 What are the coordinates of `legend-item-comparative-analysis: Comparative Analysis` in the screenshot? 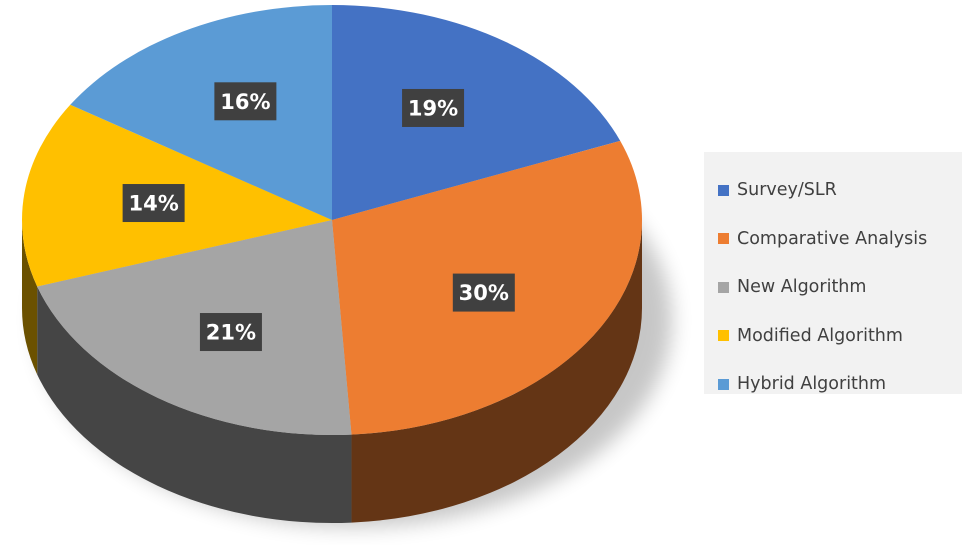 It's located at (840, 239).